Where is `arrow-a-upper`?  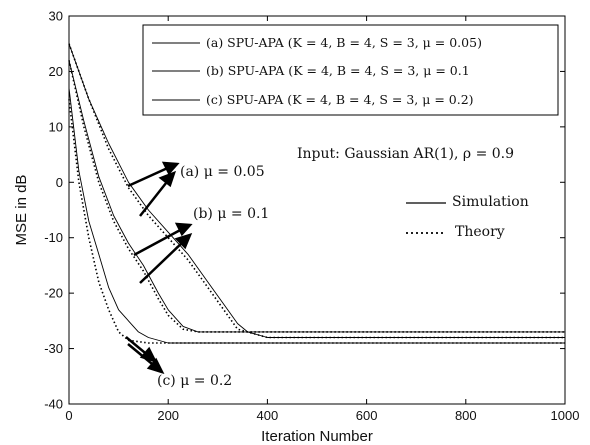
arrow-a-upper is located at coordinates (150, 176).